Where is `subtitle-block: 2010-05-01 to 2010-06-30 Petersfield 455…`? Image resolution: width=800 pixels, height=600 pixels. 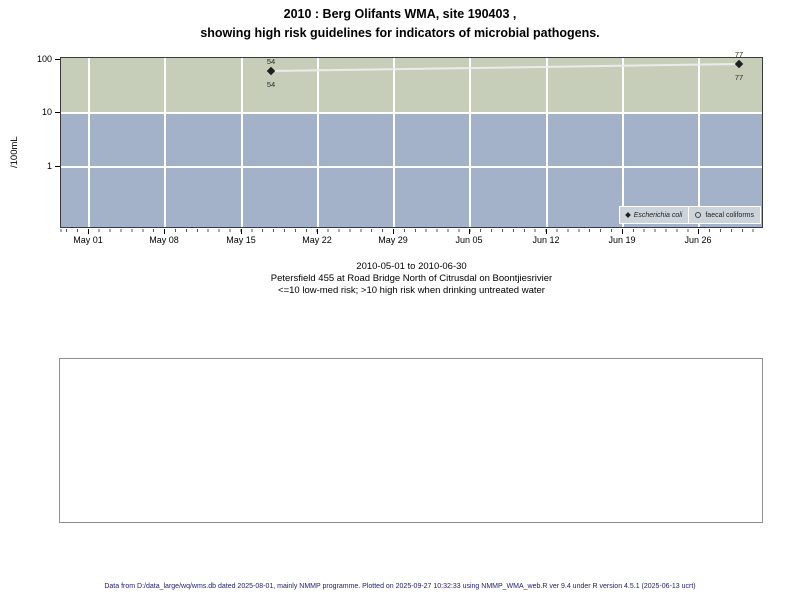 subtitle-block: 2010-05-01 to 2010-06-30 Petersfield 455… is located at coordinates (411, 279).